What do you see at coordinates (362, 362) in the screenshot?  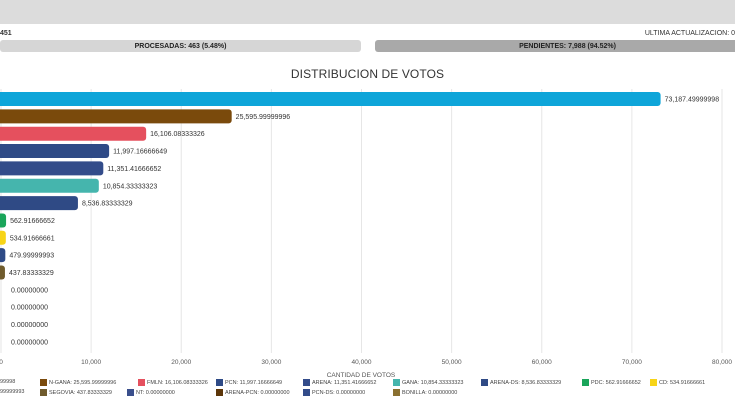 I see `x-tick-label: 40,000` at bounding box center [362, 362].